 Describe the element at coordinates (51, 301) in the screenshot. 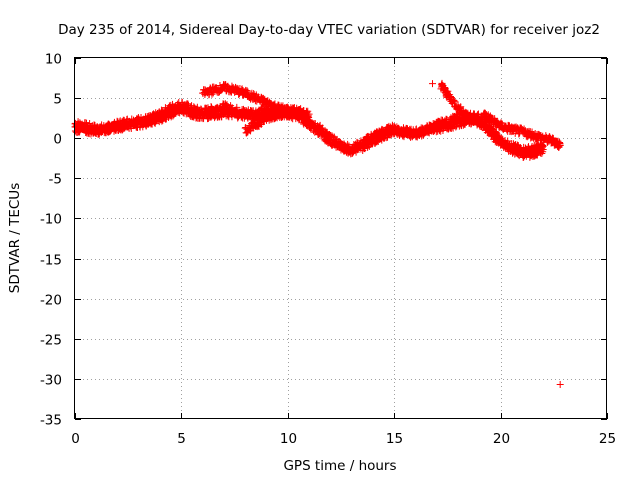

I see `y-tick-label: -20` at that location.